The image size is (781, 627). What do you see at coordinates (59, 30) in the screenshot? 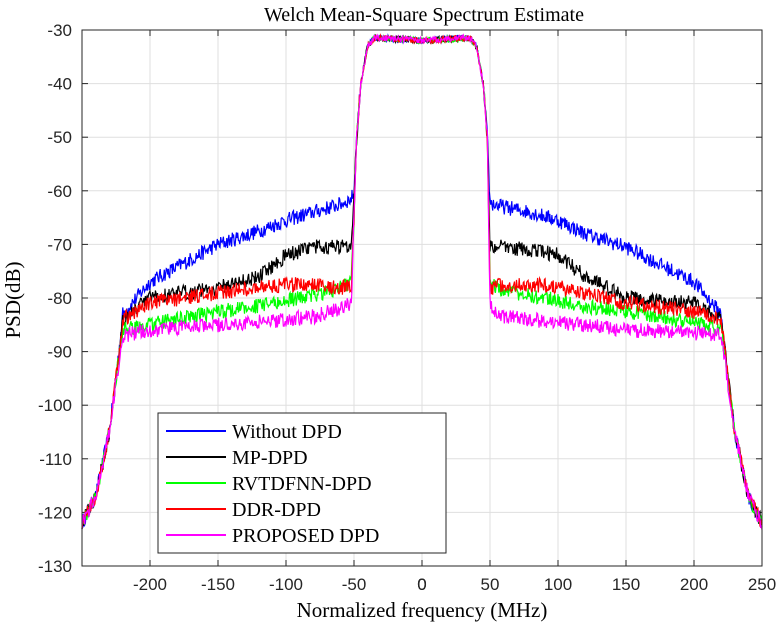
I see `y-tick-label: -30` at bounding box center [59, 30].